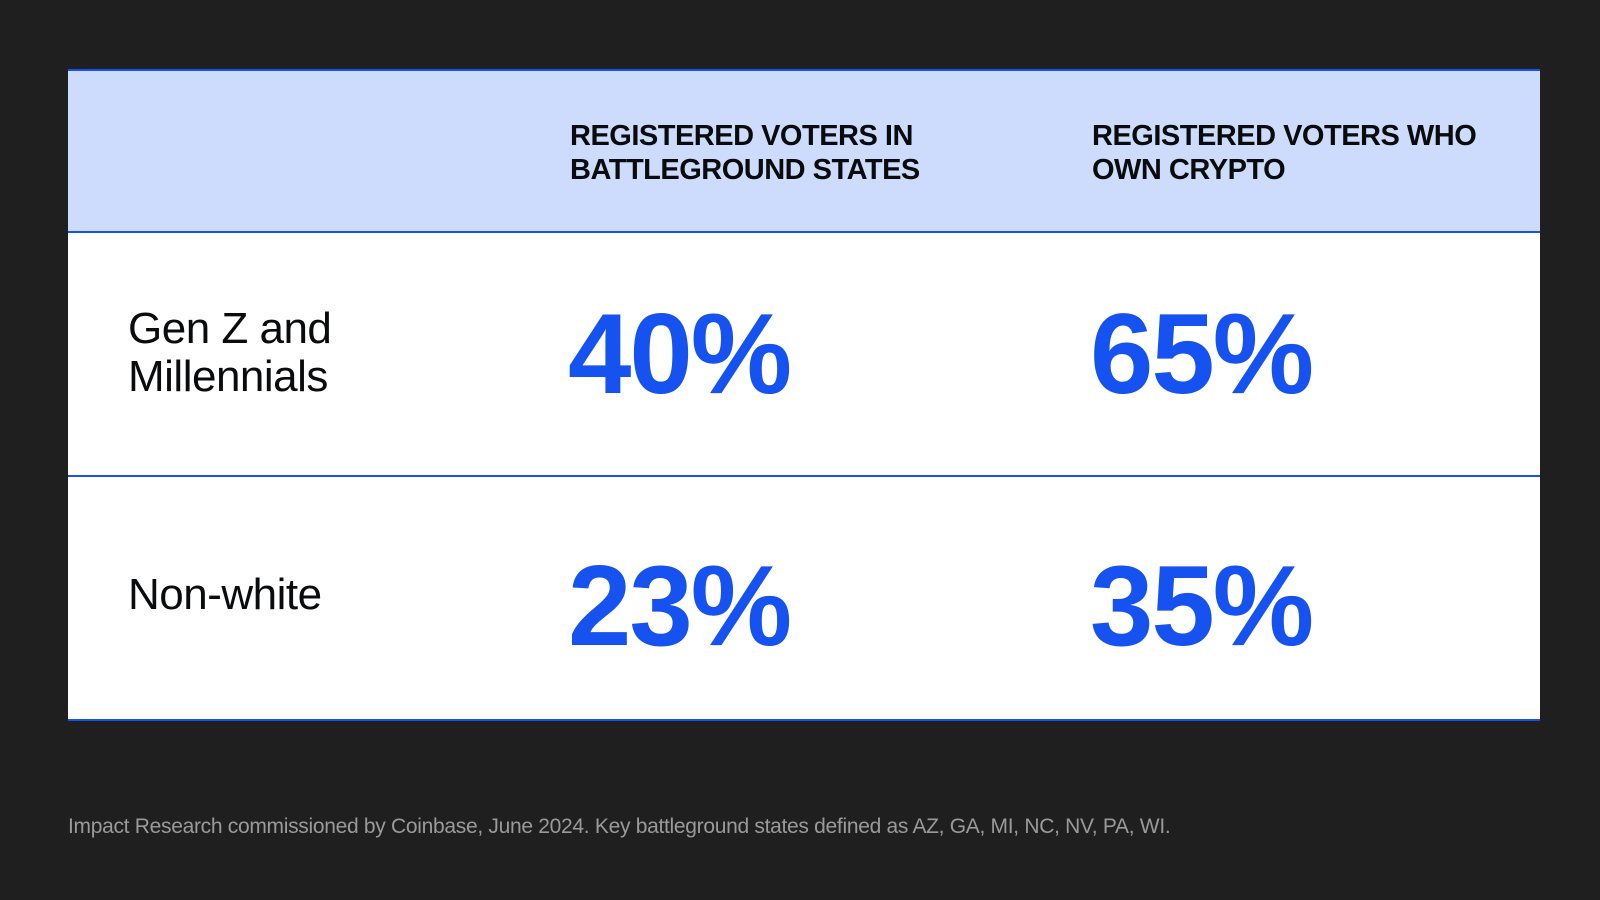 The width and height of the screenshot is (1600, 900). Describe the element at coordinates (230, 352) in the screenshot. I see `row-label-gen-z-millennials: Gen Z and Millennials` at that location.